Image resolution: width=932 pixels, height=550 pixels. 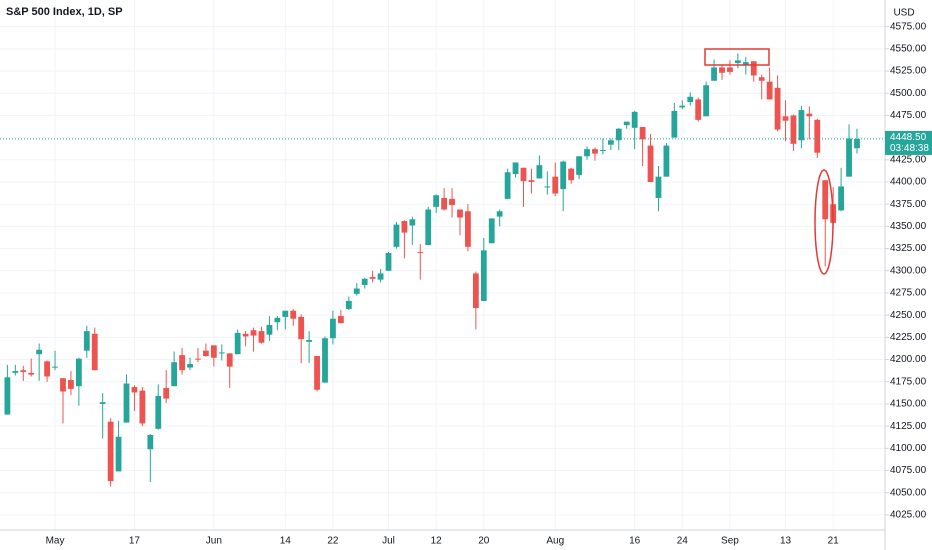 I want to click on y-tick-label: 4225.00, so click(x=908, y=337).